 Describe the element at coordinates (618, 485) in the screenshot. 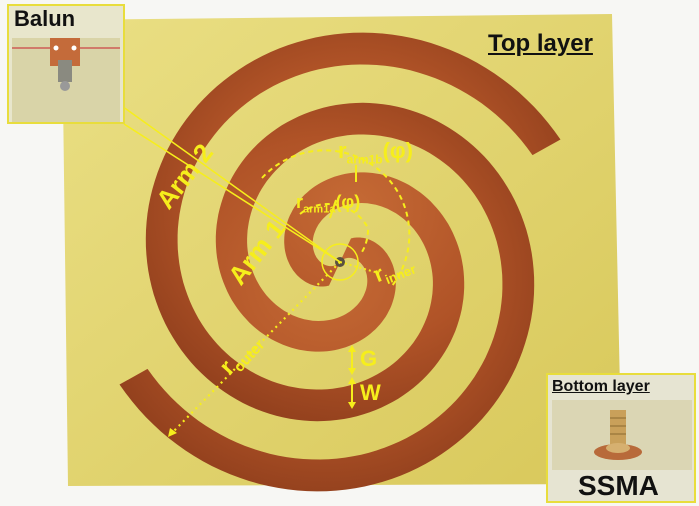

I see `ssma-label: SSMA` at that location.